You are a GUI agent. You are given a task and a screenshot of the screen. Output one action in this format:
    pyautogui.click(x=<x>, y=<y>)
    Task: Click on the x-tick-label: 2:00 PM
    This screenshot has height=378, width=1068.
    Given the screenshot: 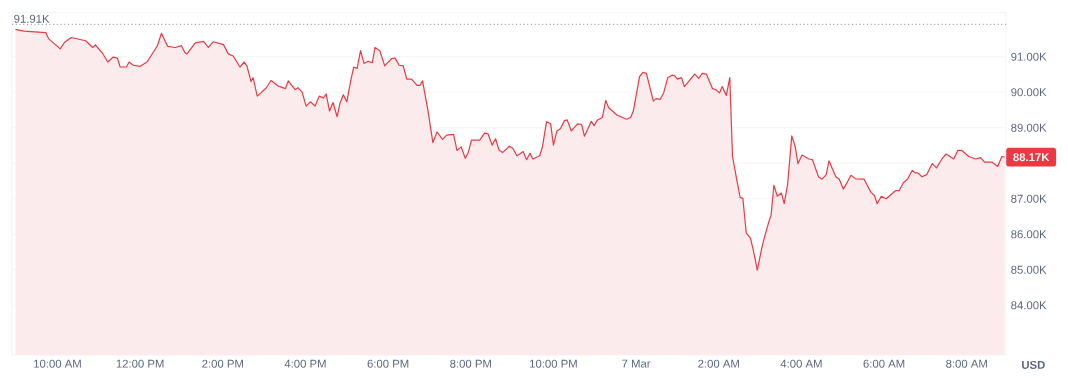 What is the action you would take?
    pyautogui.click(x=222, y=363)
    